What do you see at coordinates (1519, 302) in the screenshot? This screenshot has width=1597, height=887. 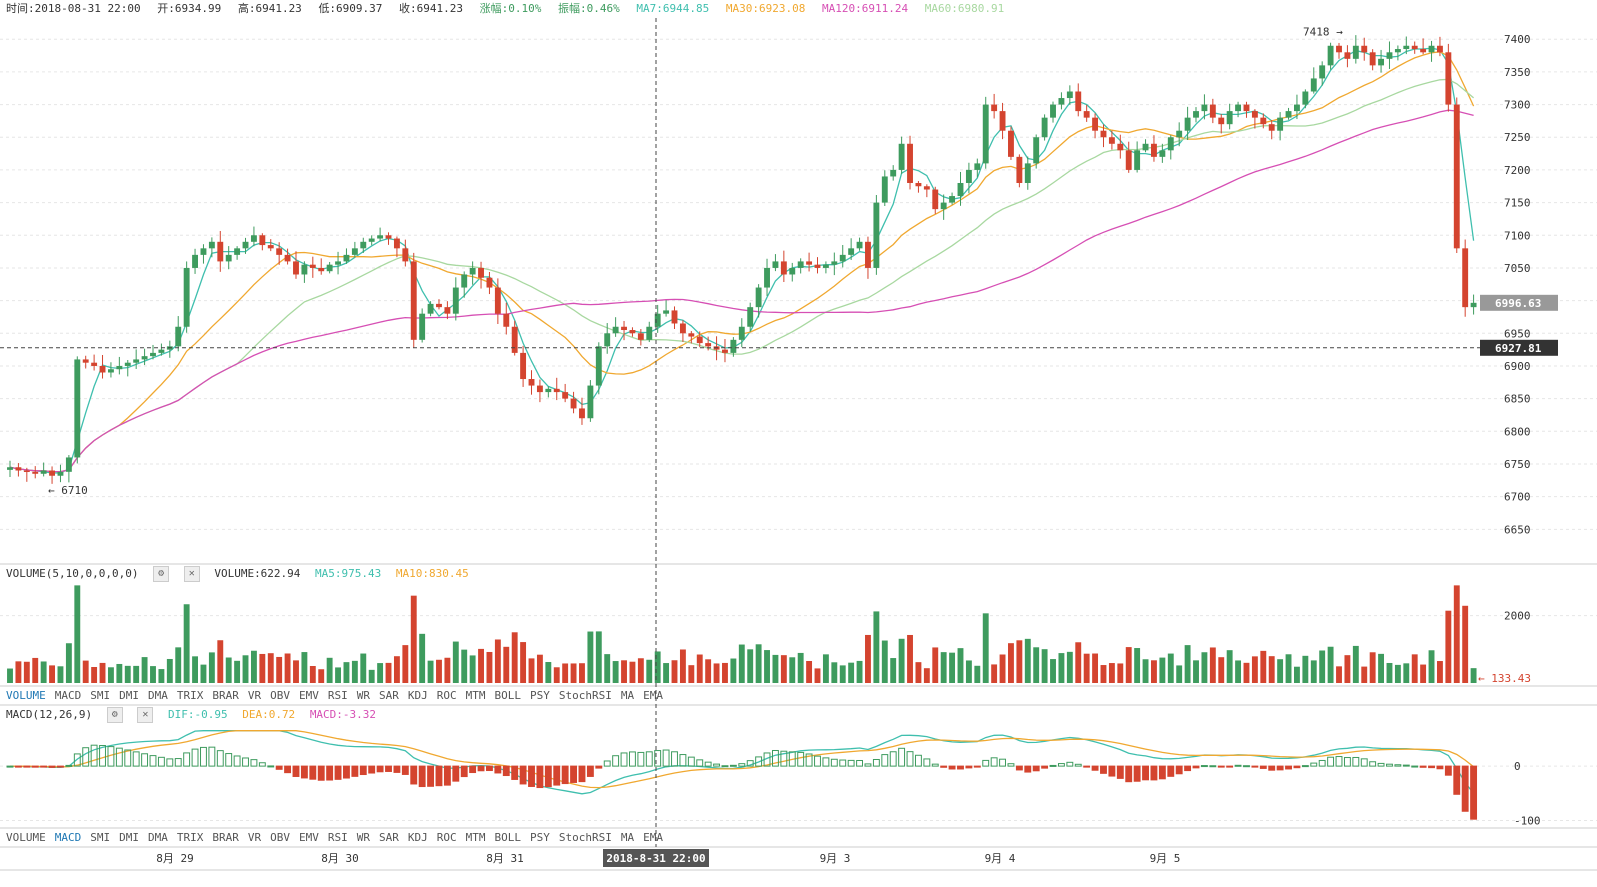 I see `current-price-box` at bounding box center [1519, 302].